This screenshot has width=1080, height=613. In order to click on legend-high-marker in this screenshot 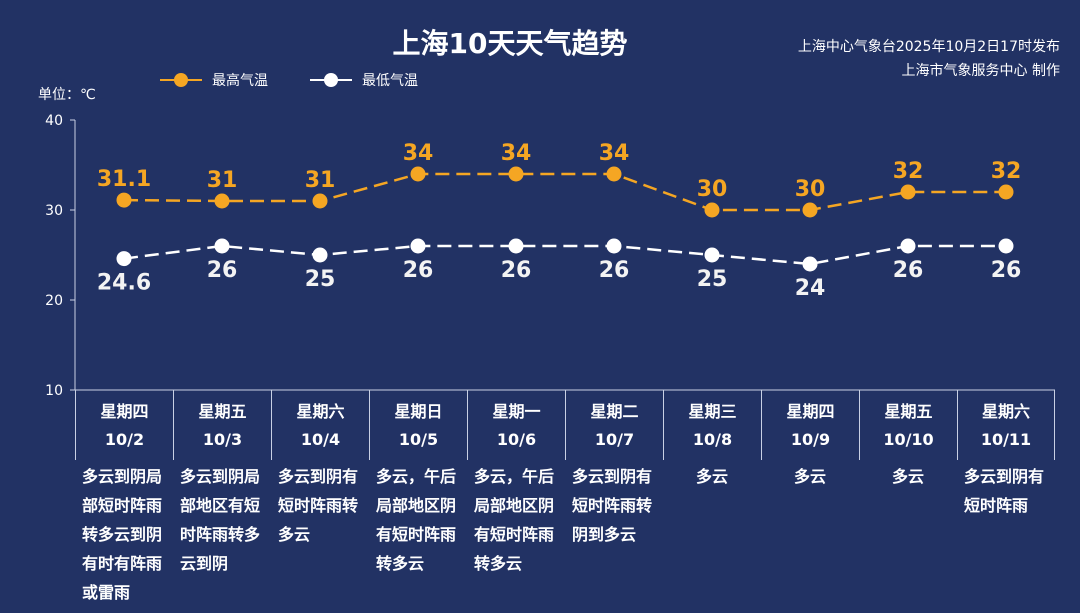, I will do `click(181, 80)`.